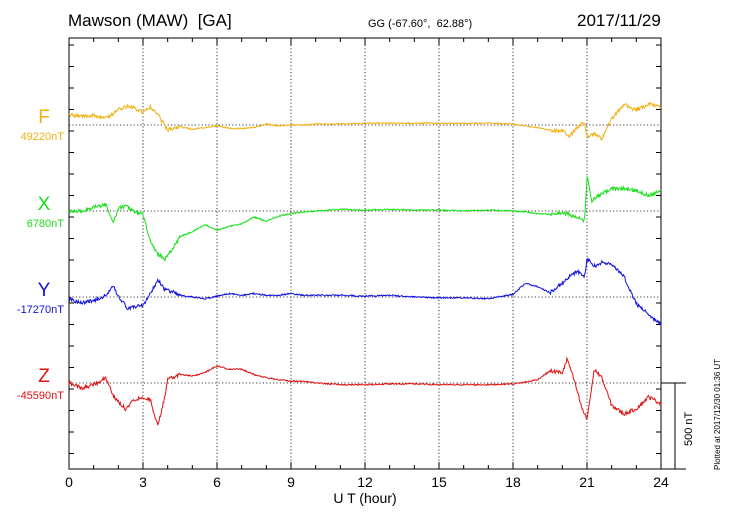 The image size is (730, 520). Describe the element at coordinates (420, 24) in the screenshot. I see `station-coordinates: GG (-67.60°, 62.88°)` at that location.